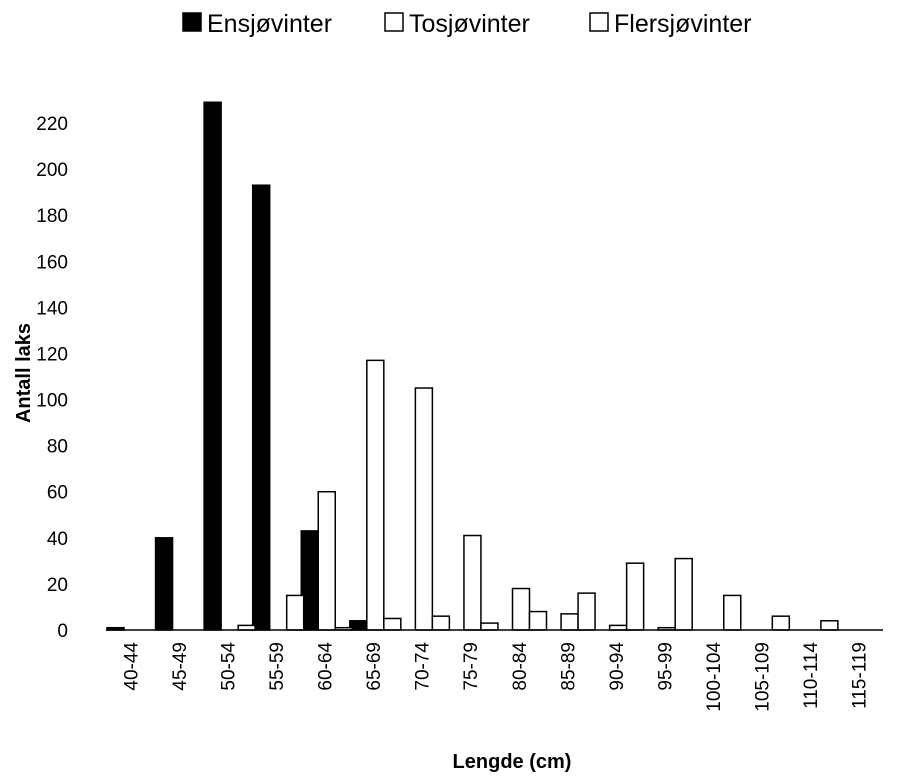 This screenshot has height=776, width=907. Describe the element at coordinates (392, 624) in the screenshot. I see `bar-flersjøvinter-65-69` at that location.